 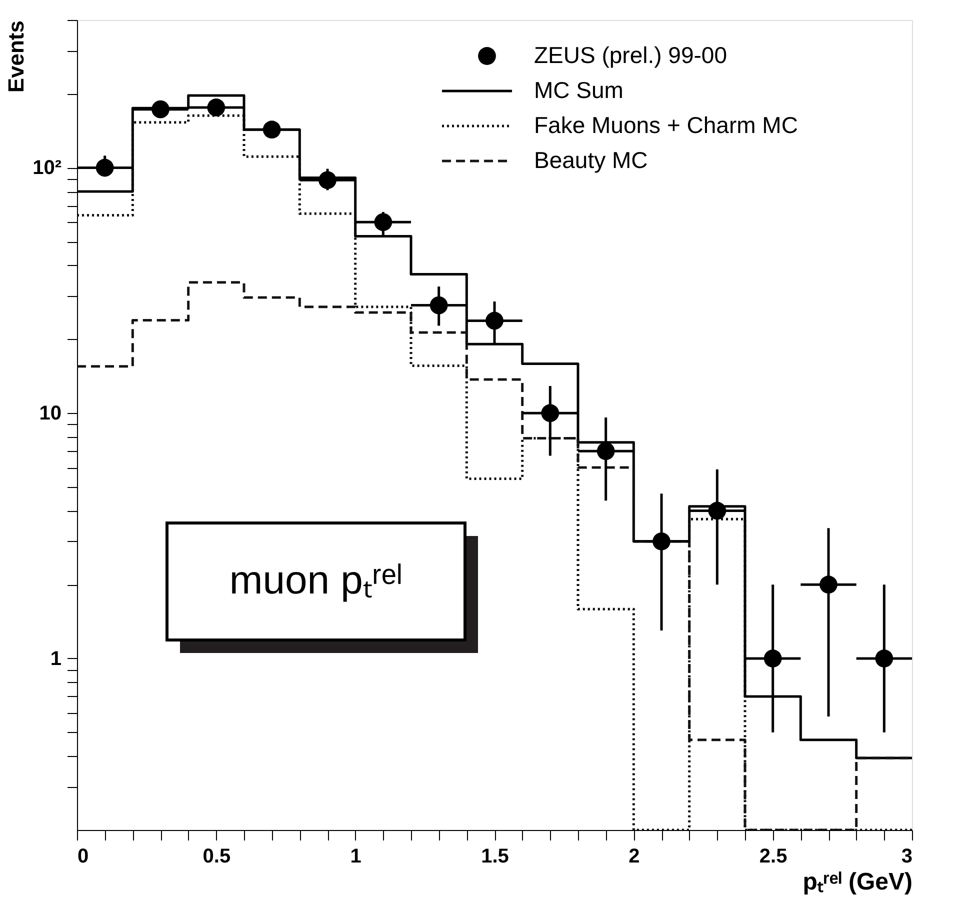 I want to click on legend-label: Fake Muons + Charm MC, so click(x=666, y=125).